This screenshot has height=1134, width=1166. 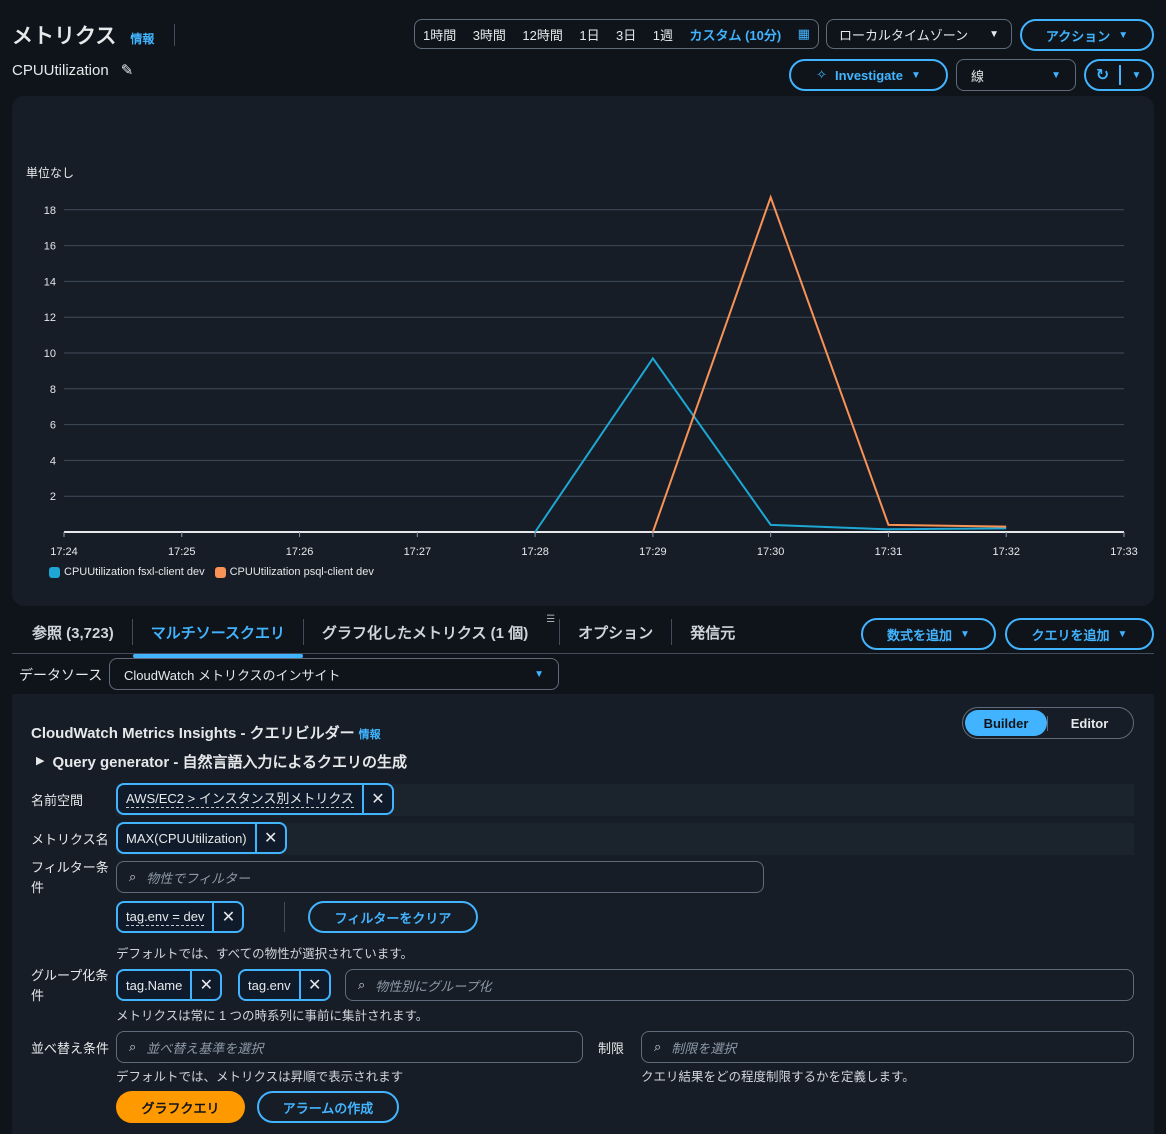 What do you see at coordinates (64, 36) in the screenshot?
I see `page-title: メトリクス` at bounding box center [64, 36].